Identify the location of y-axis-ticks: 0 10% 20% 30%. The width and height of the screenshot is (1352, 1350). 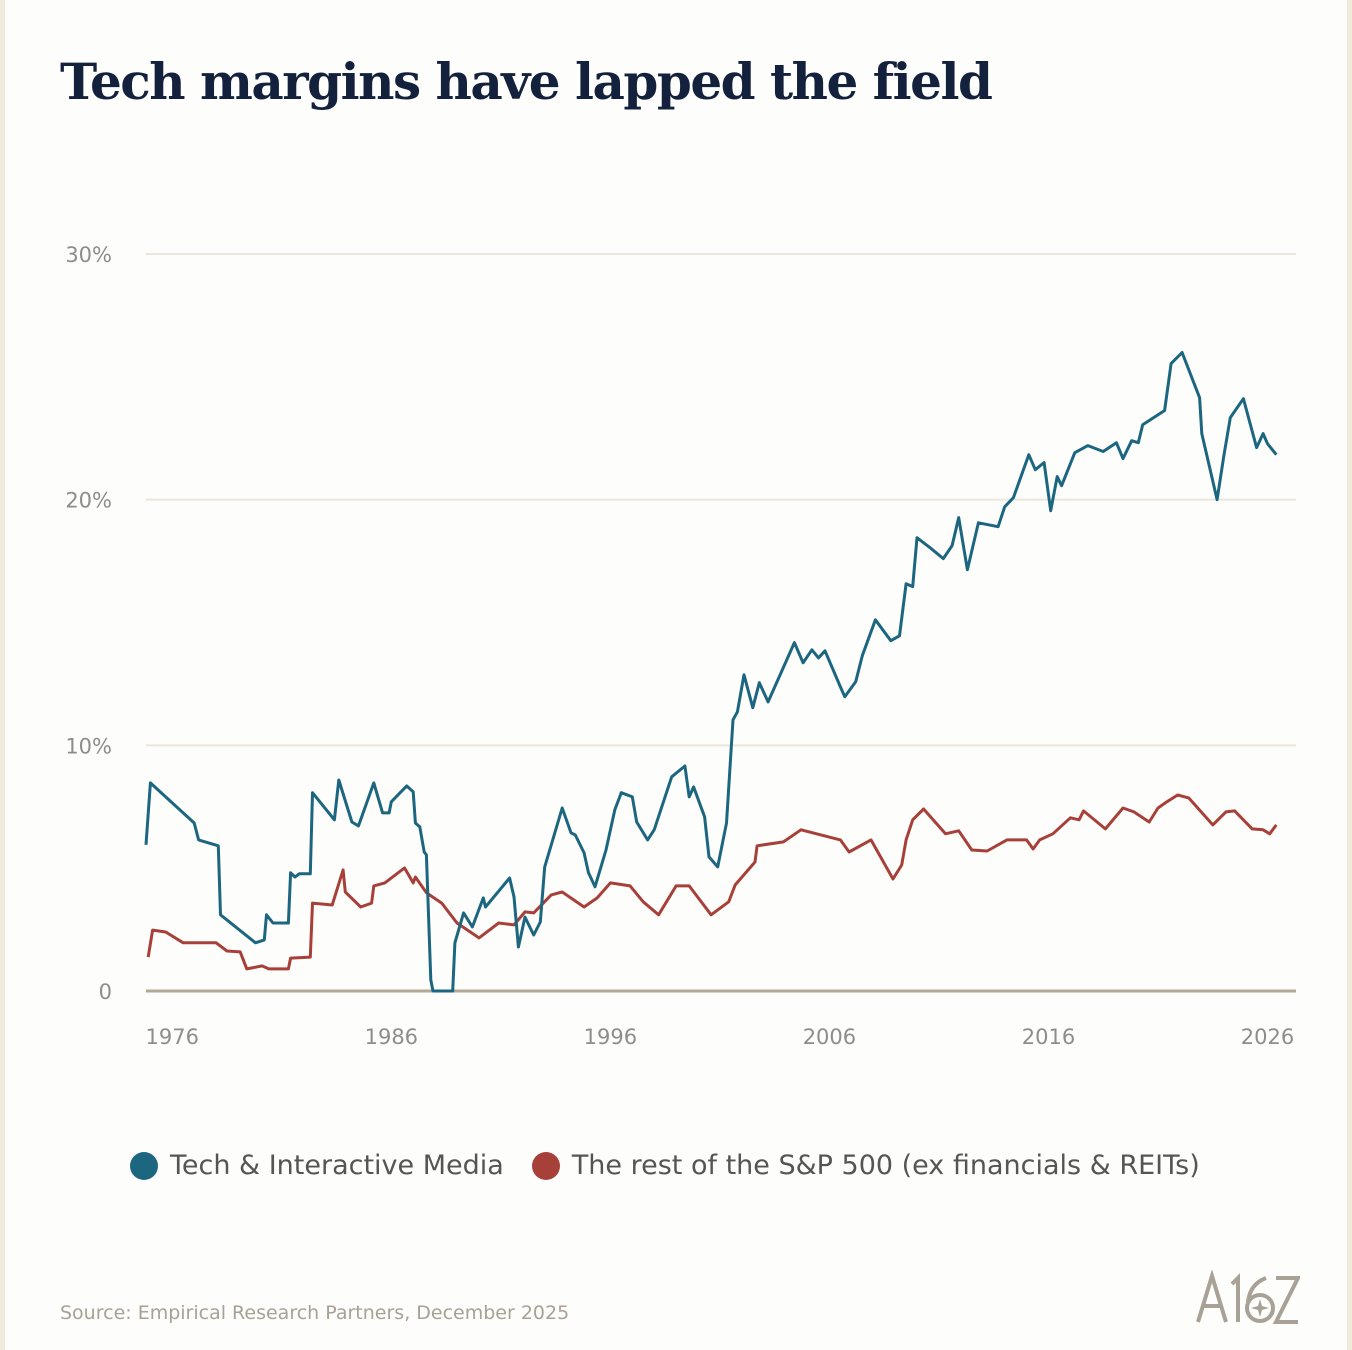
(88, 623).